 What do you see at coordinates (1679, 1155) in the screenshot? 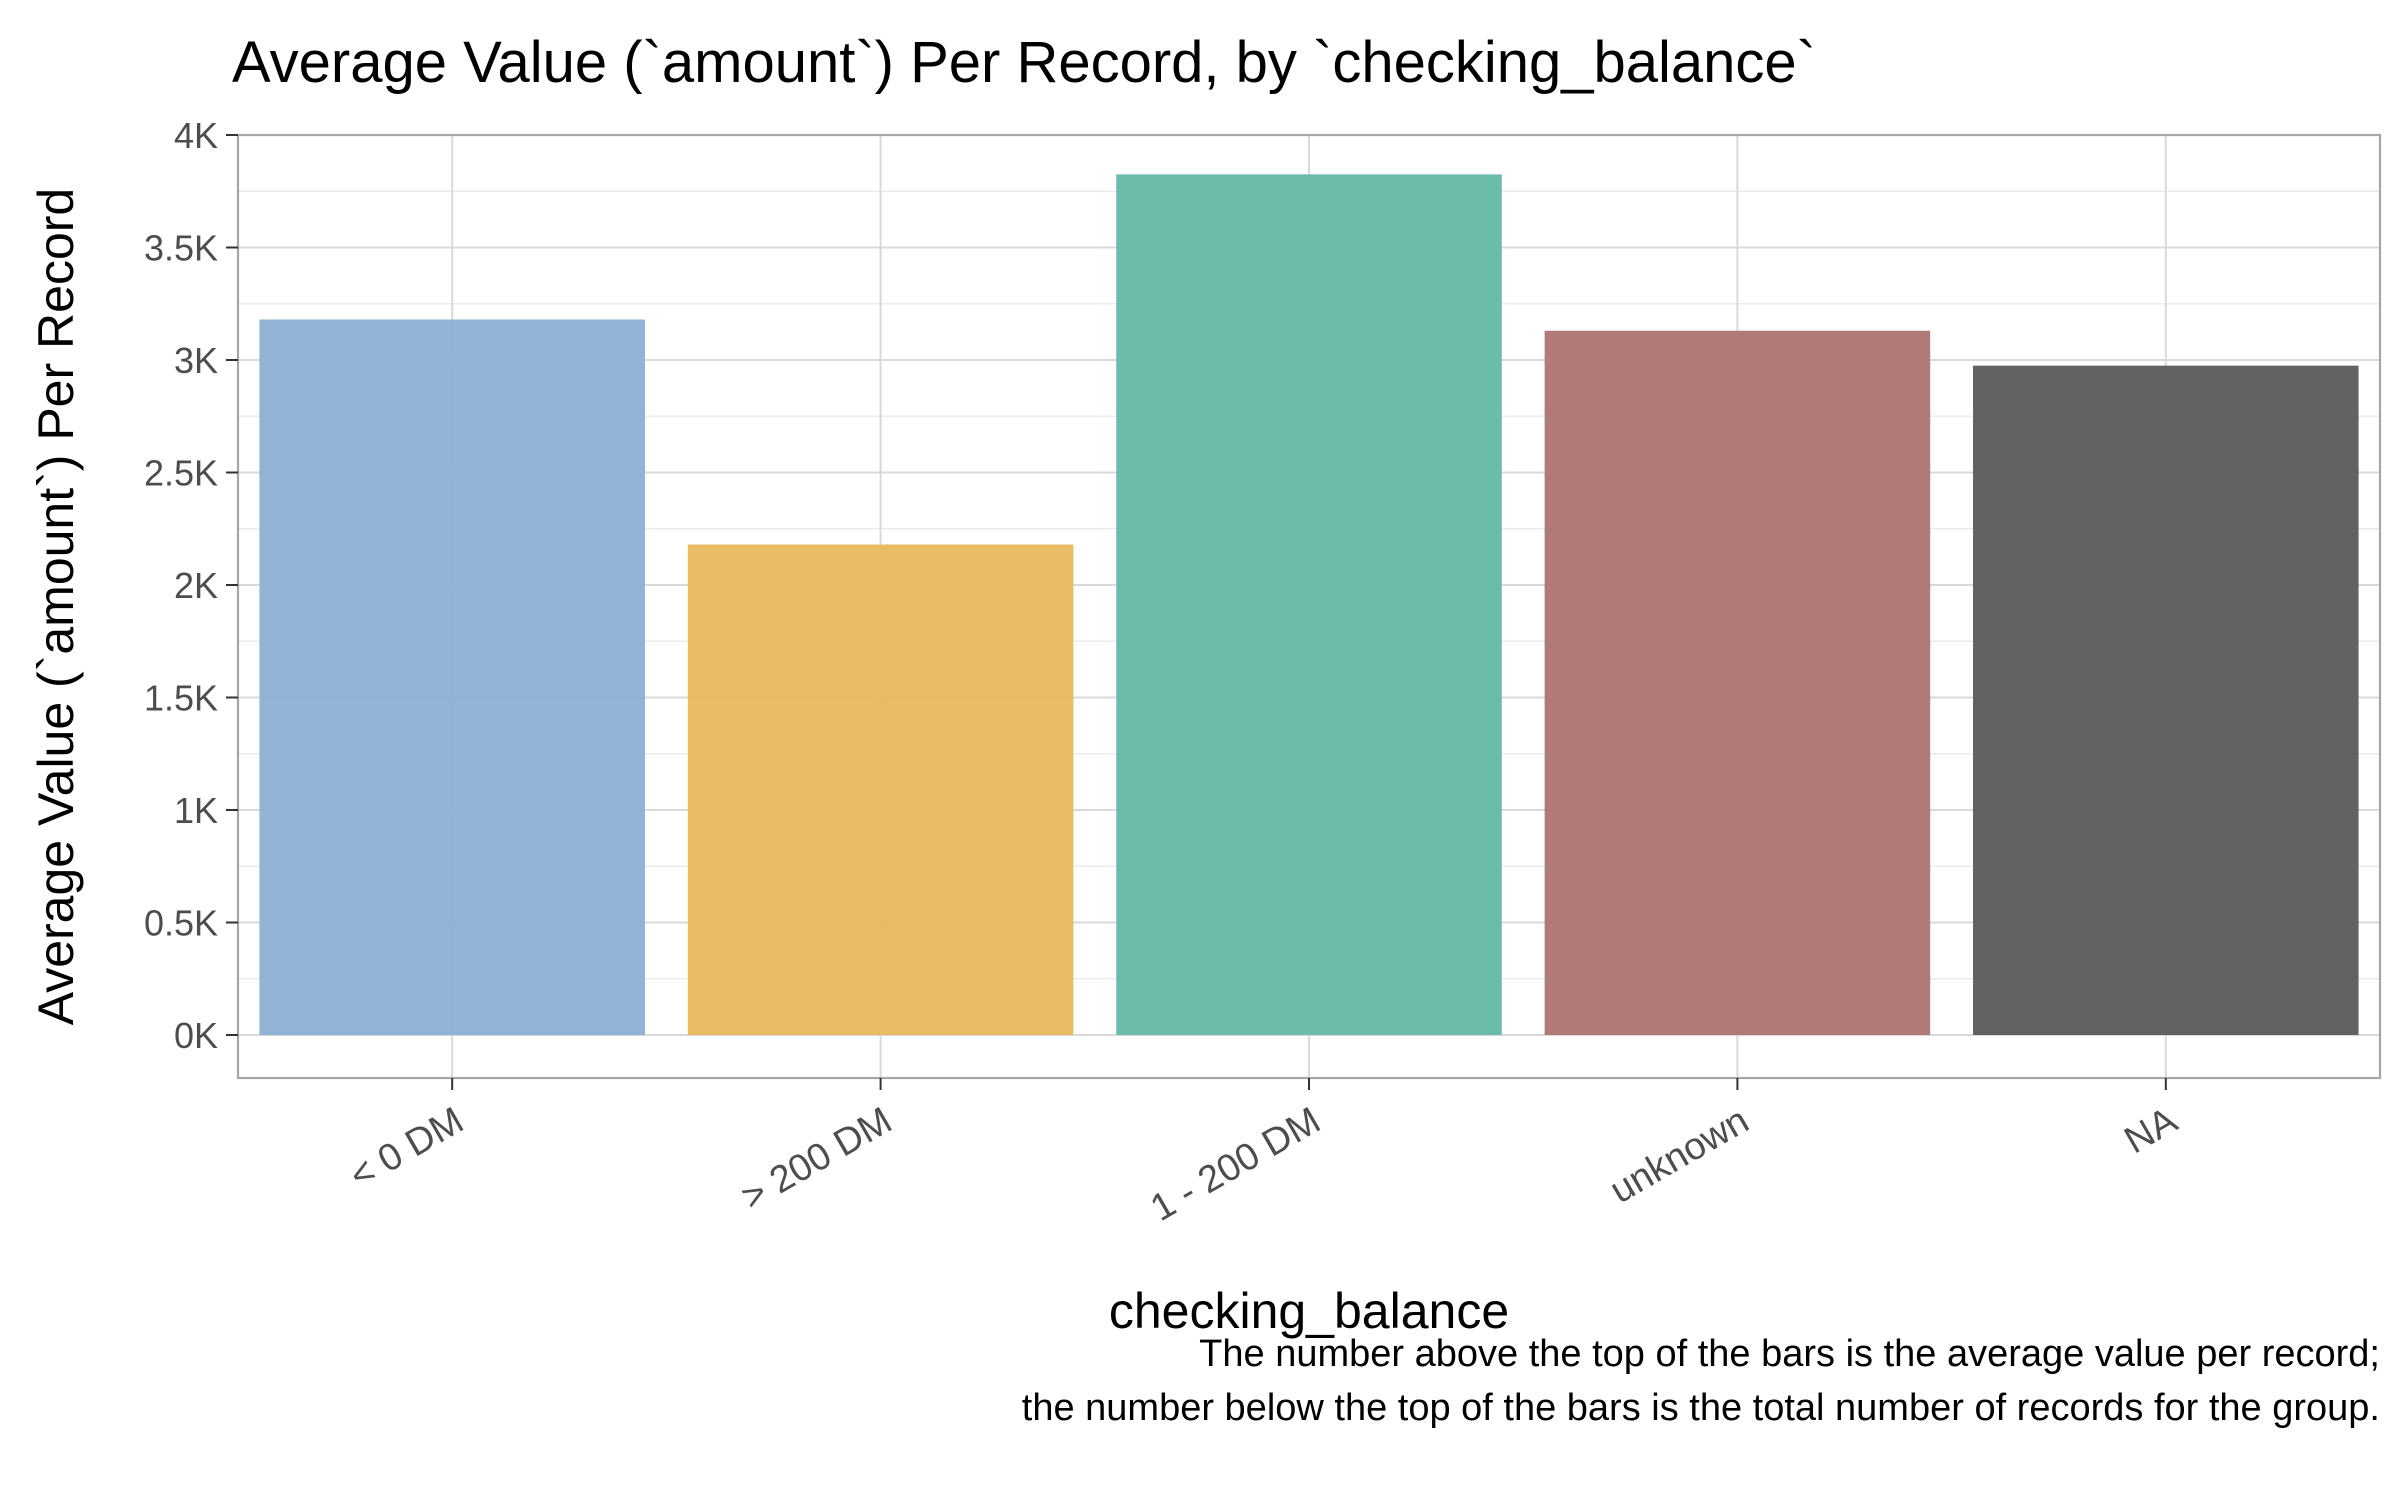
I see `x-tick-label: unknown` at bounding box center [1679, 1155].